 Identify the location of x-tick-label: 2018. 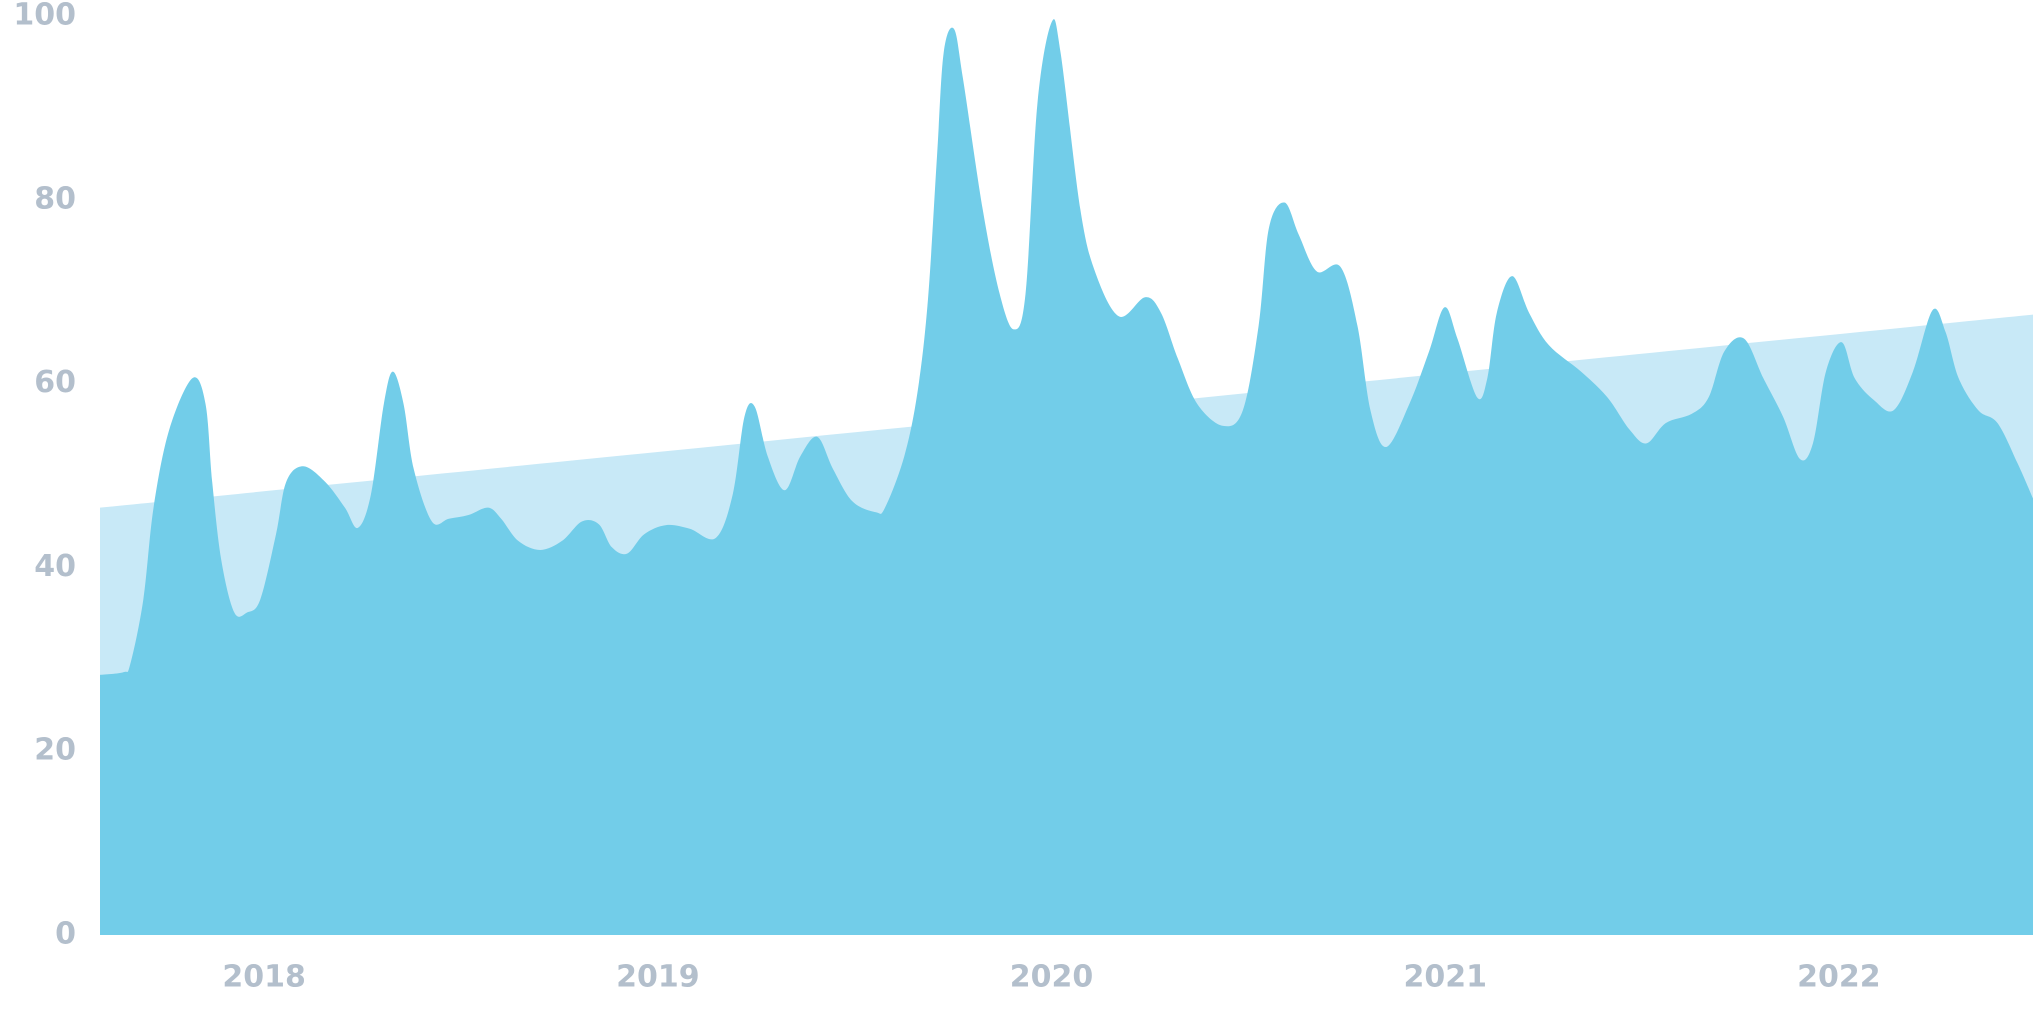
(264, 977).